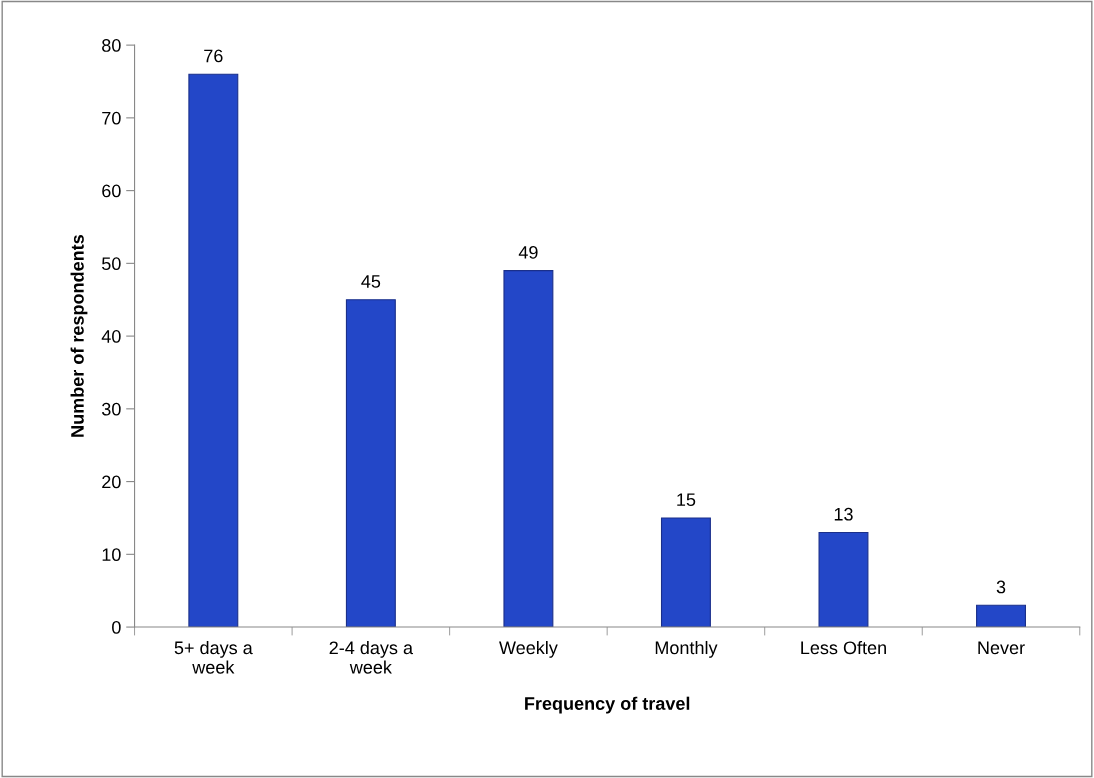  I want to click on x-tick-label: Never, so click(1001, 648).